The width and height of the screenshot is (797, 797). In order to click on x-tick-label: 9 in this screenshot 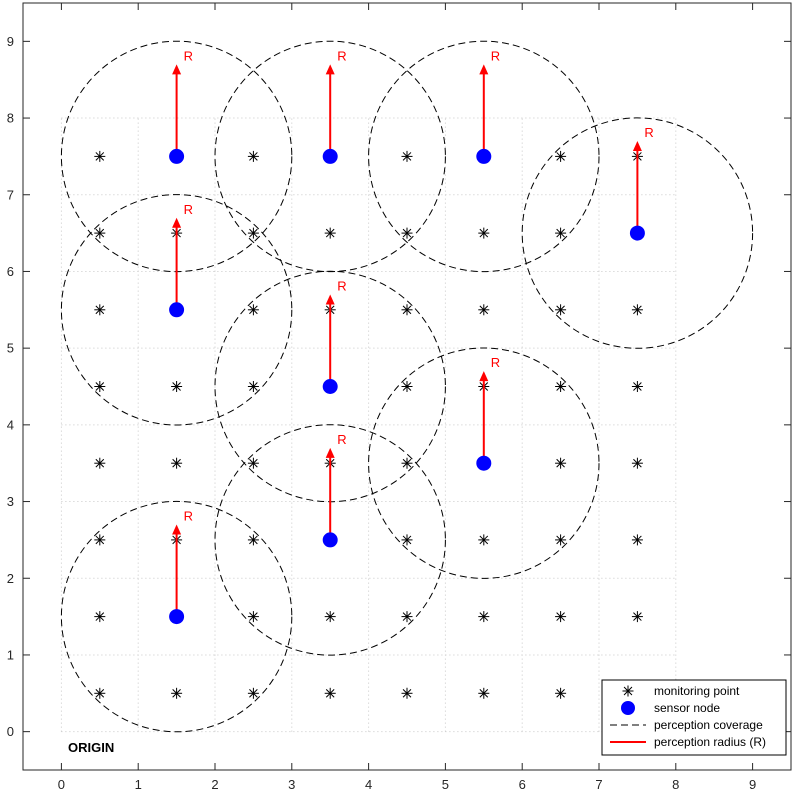, I will do `click(752, 784)`.